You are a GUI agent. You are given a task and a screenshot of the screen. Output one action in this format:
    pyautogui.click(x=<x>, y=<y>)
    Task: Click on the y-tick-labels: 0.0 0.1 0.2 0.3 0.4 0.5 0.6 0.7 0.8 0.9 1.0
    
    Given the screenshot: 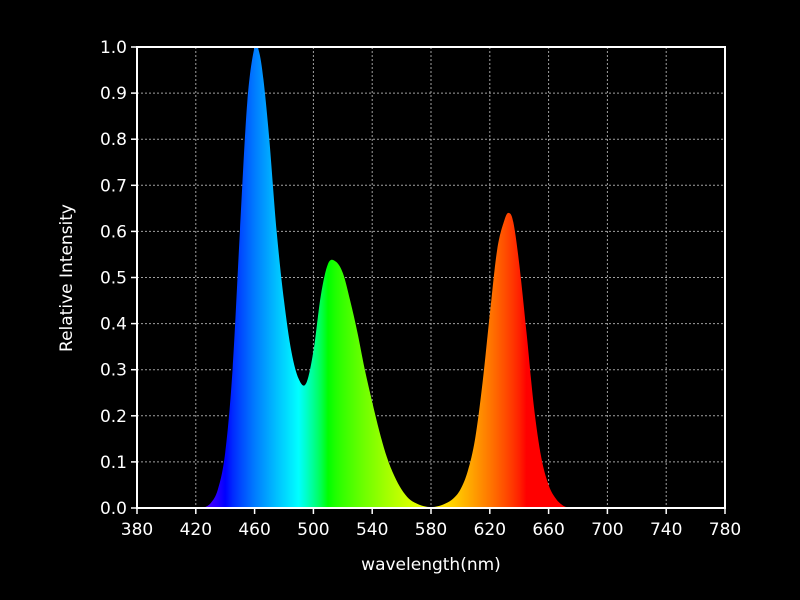 What is the action you would take?
    pyautogui.click(x=113, y=278)
    